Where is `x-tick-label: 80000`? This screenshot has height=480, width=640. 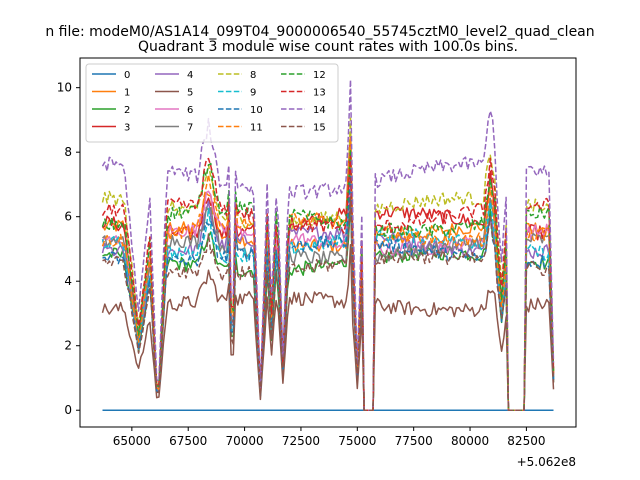 x-tick-label: 80000 is located at coordinates (470, 441).